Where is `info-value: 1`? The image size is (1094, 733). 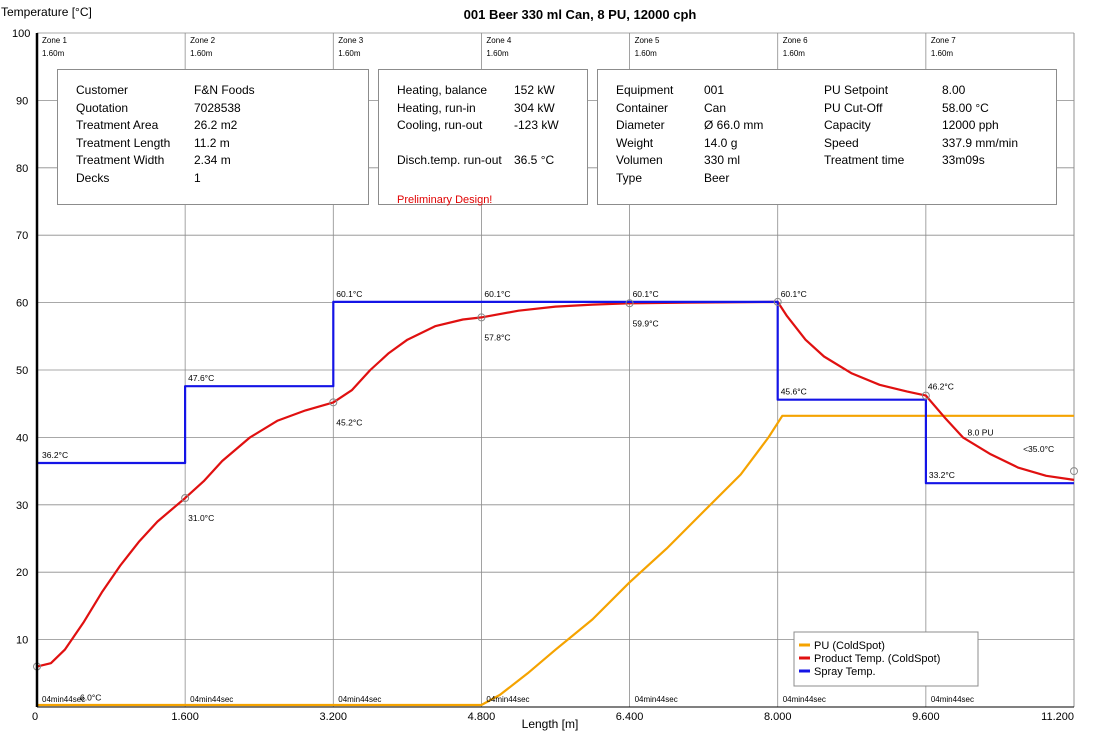 info-value: 1 is located at coordinates (197, 177).